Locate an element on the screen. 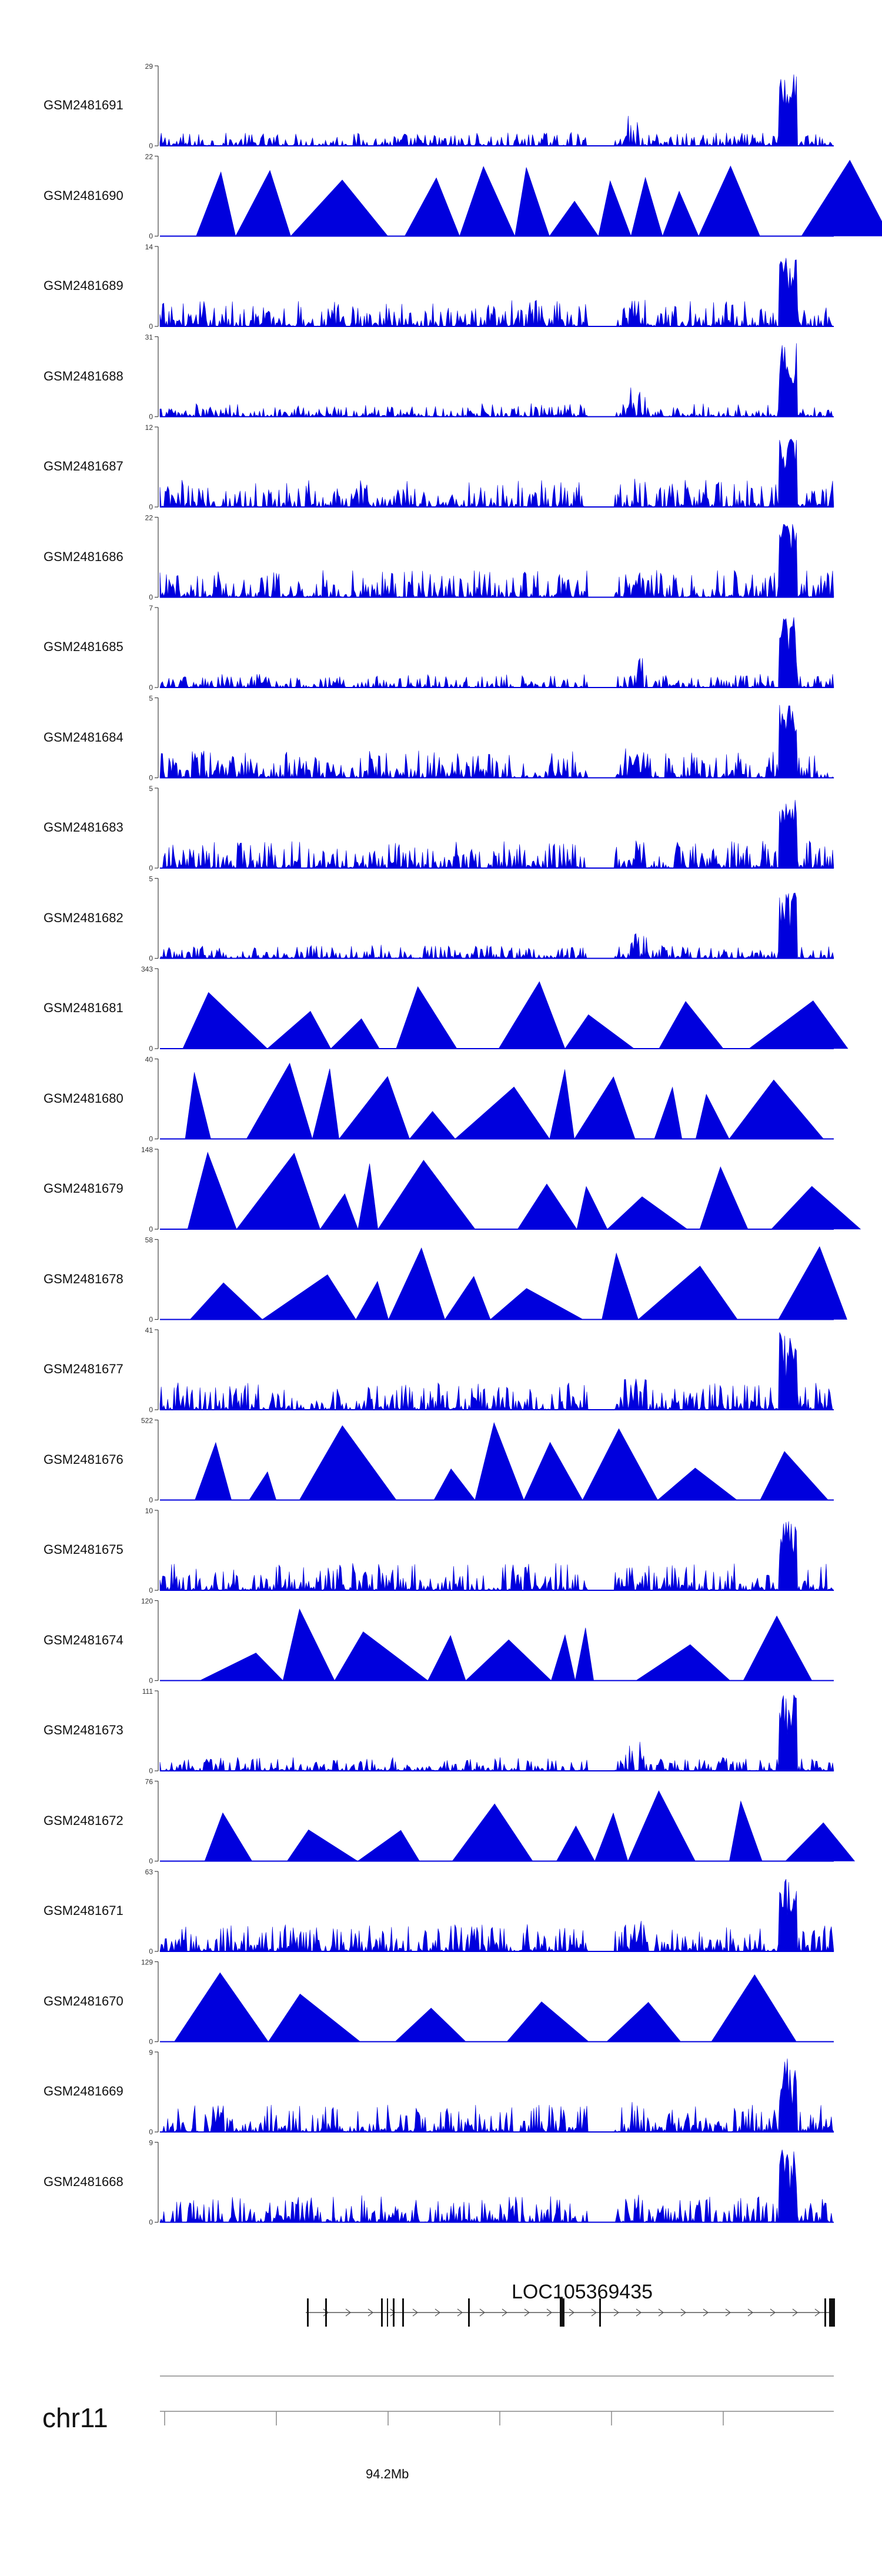  genomic-axis is located at coordinates (497, 2400).